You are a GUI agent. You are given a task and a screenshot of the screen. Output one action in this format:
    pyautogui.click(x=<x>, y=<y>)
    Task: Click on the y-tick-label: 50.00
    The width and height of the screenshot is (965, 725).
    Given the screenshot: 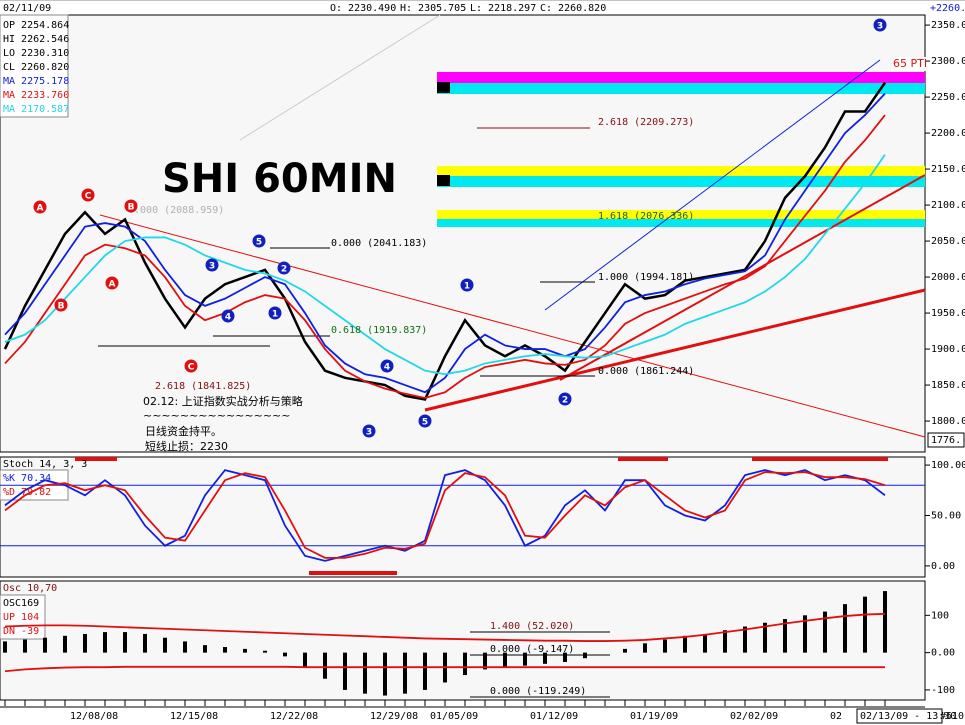 What is the action you would take?
    pyautogui.click(x=946, y=515)
    